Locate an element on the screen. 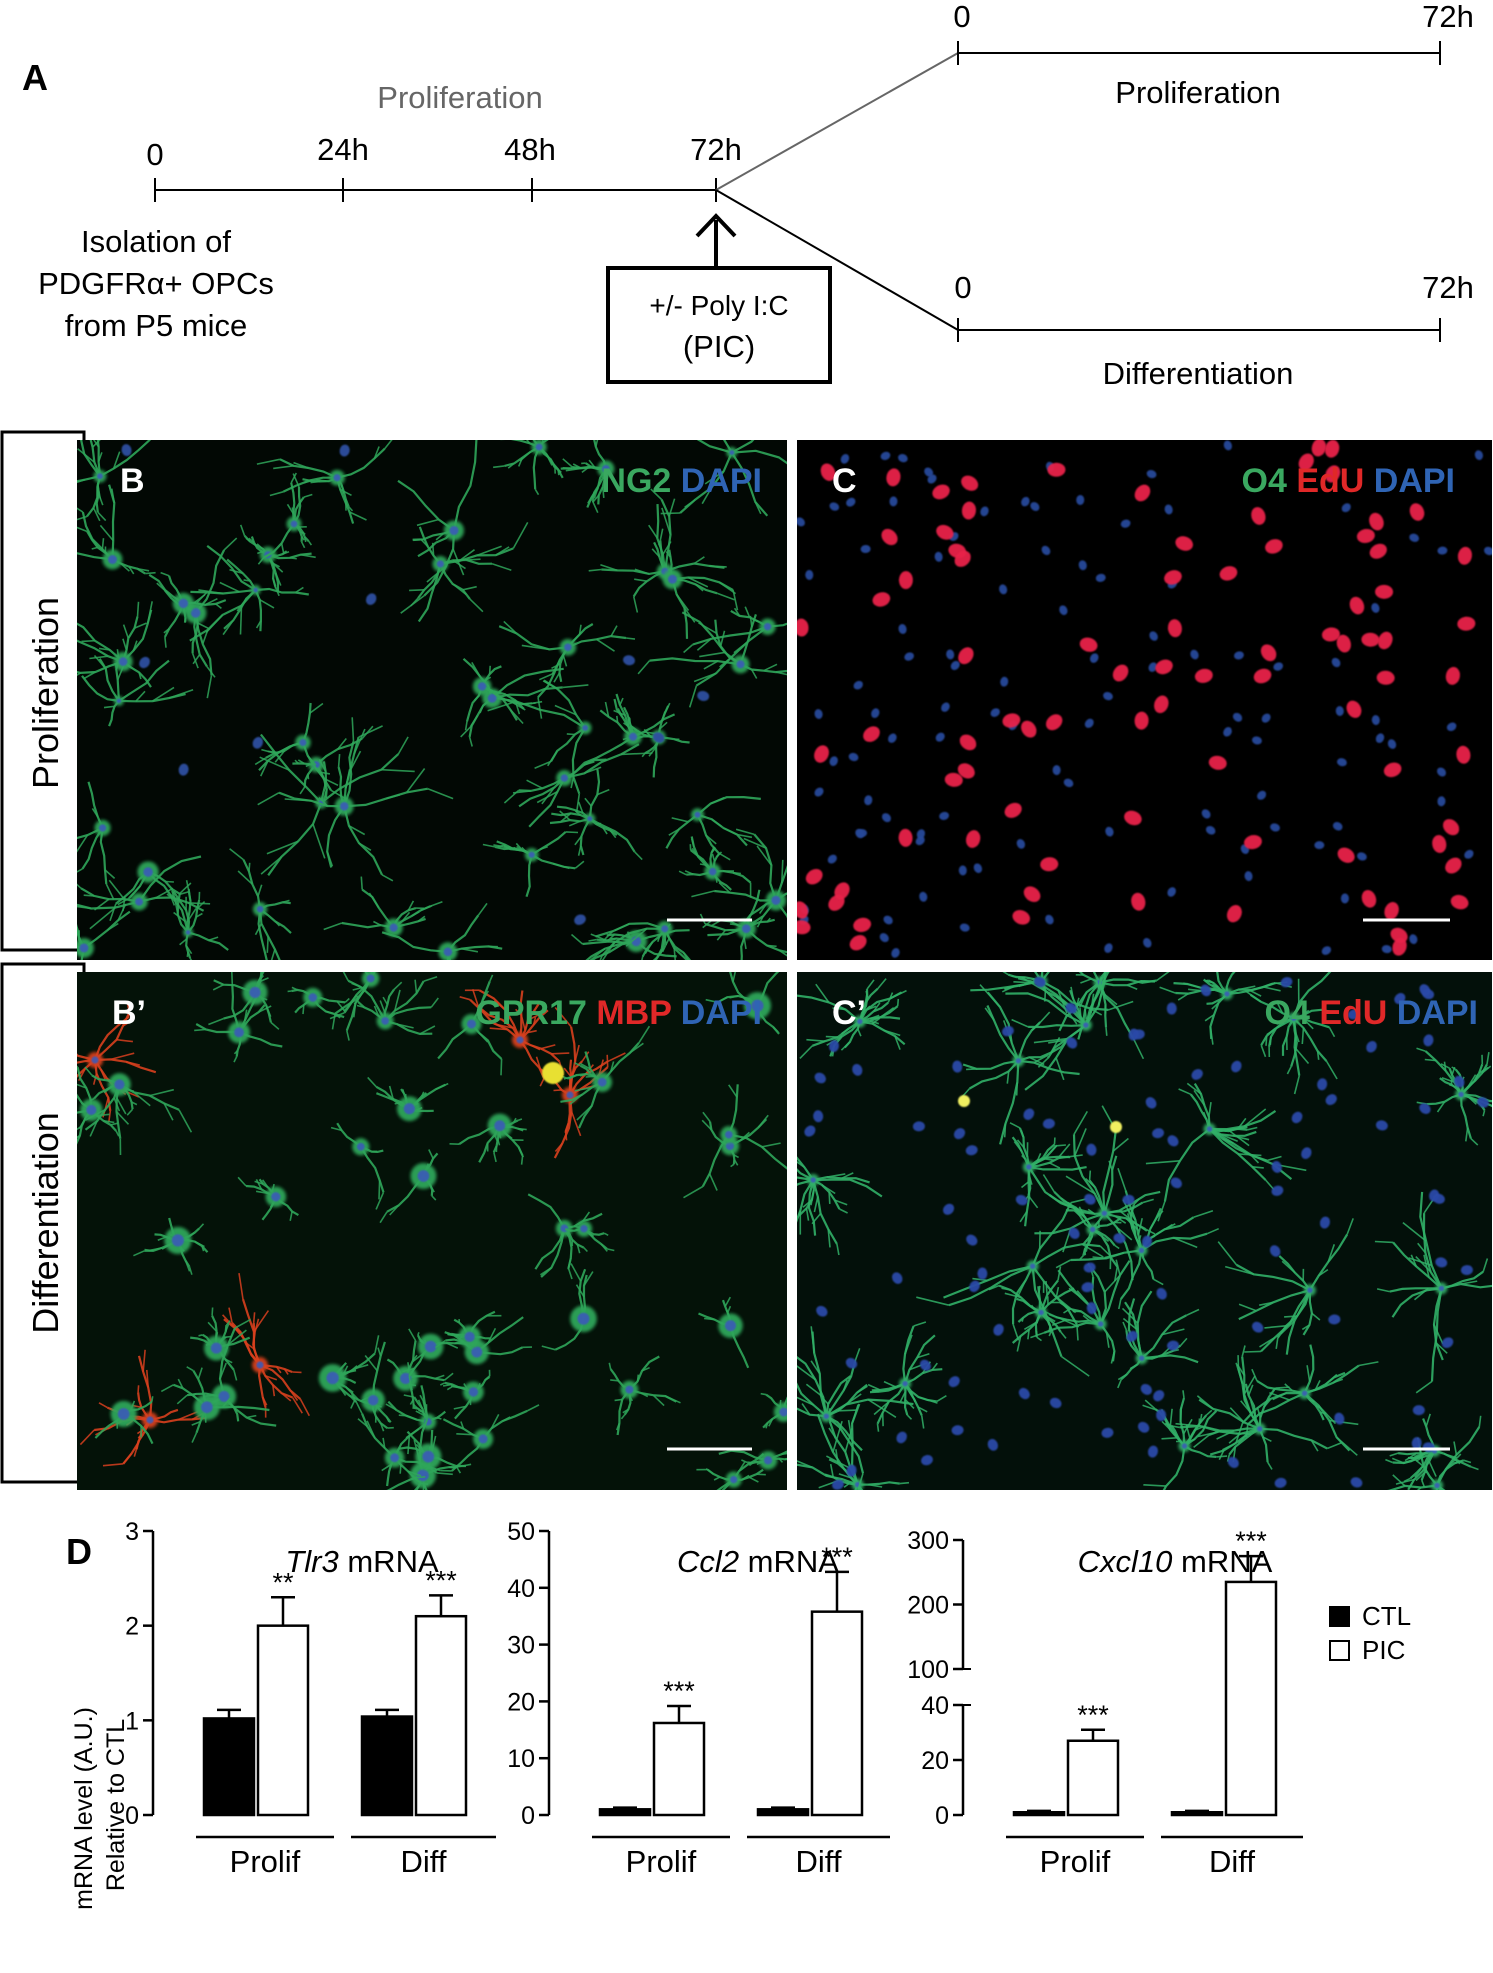 This screenshot has height=1973, width=1493. branch-bottom-label: Differentiation is located at coordinates (1198, 373).